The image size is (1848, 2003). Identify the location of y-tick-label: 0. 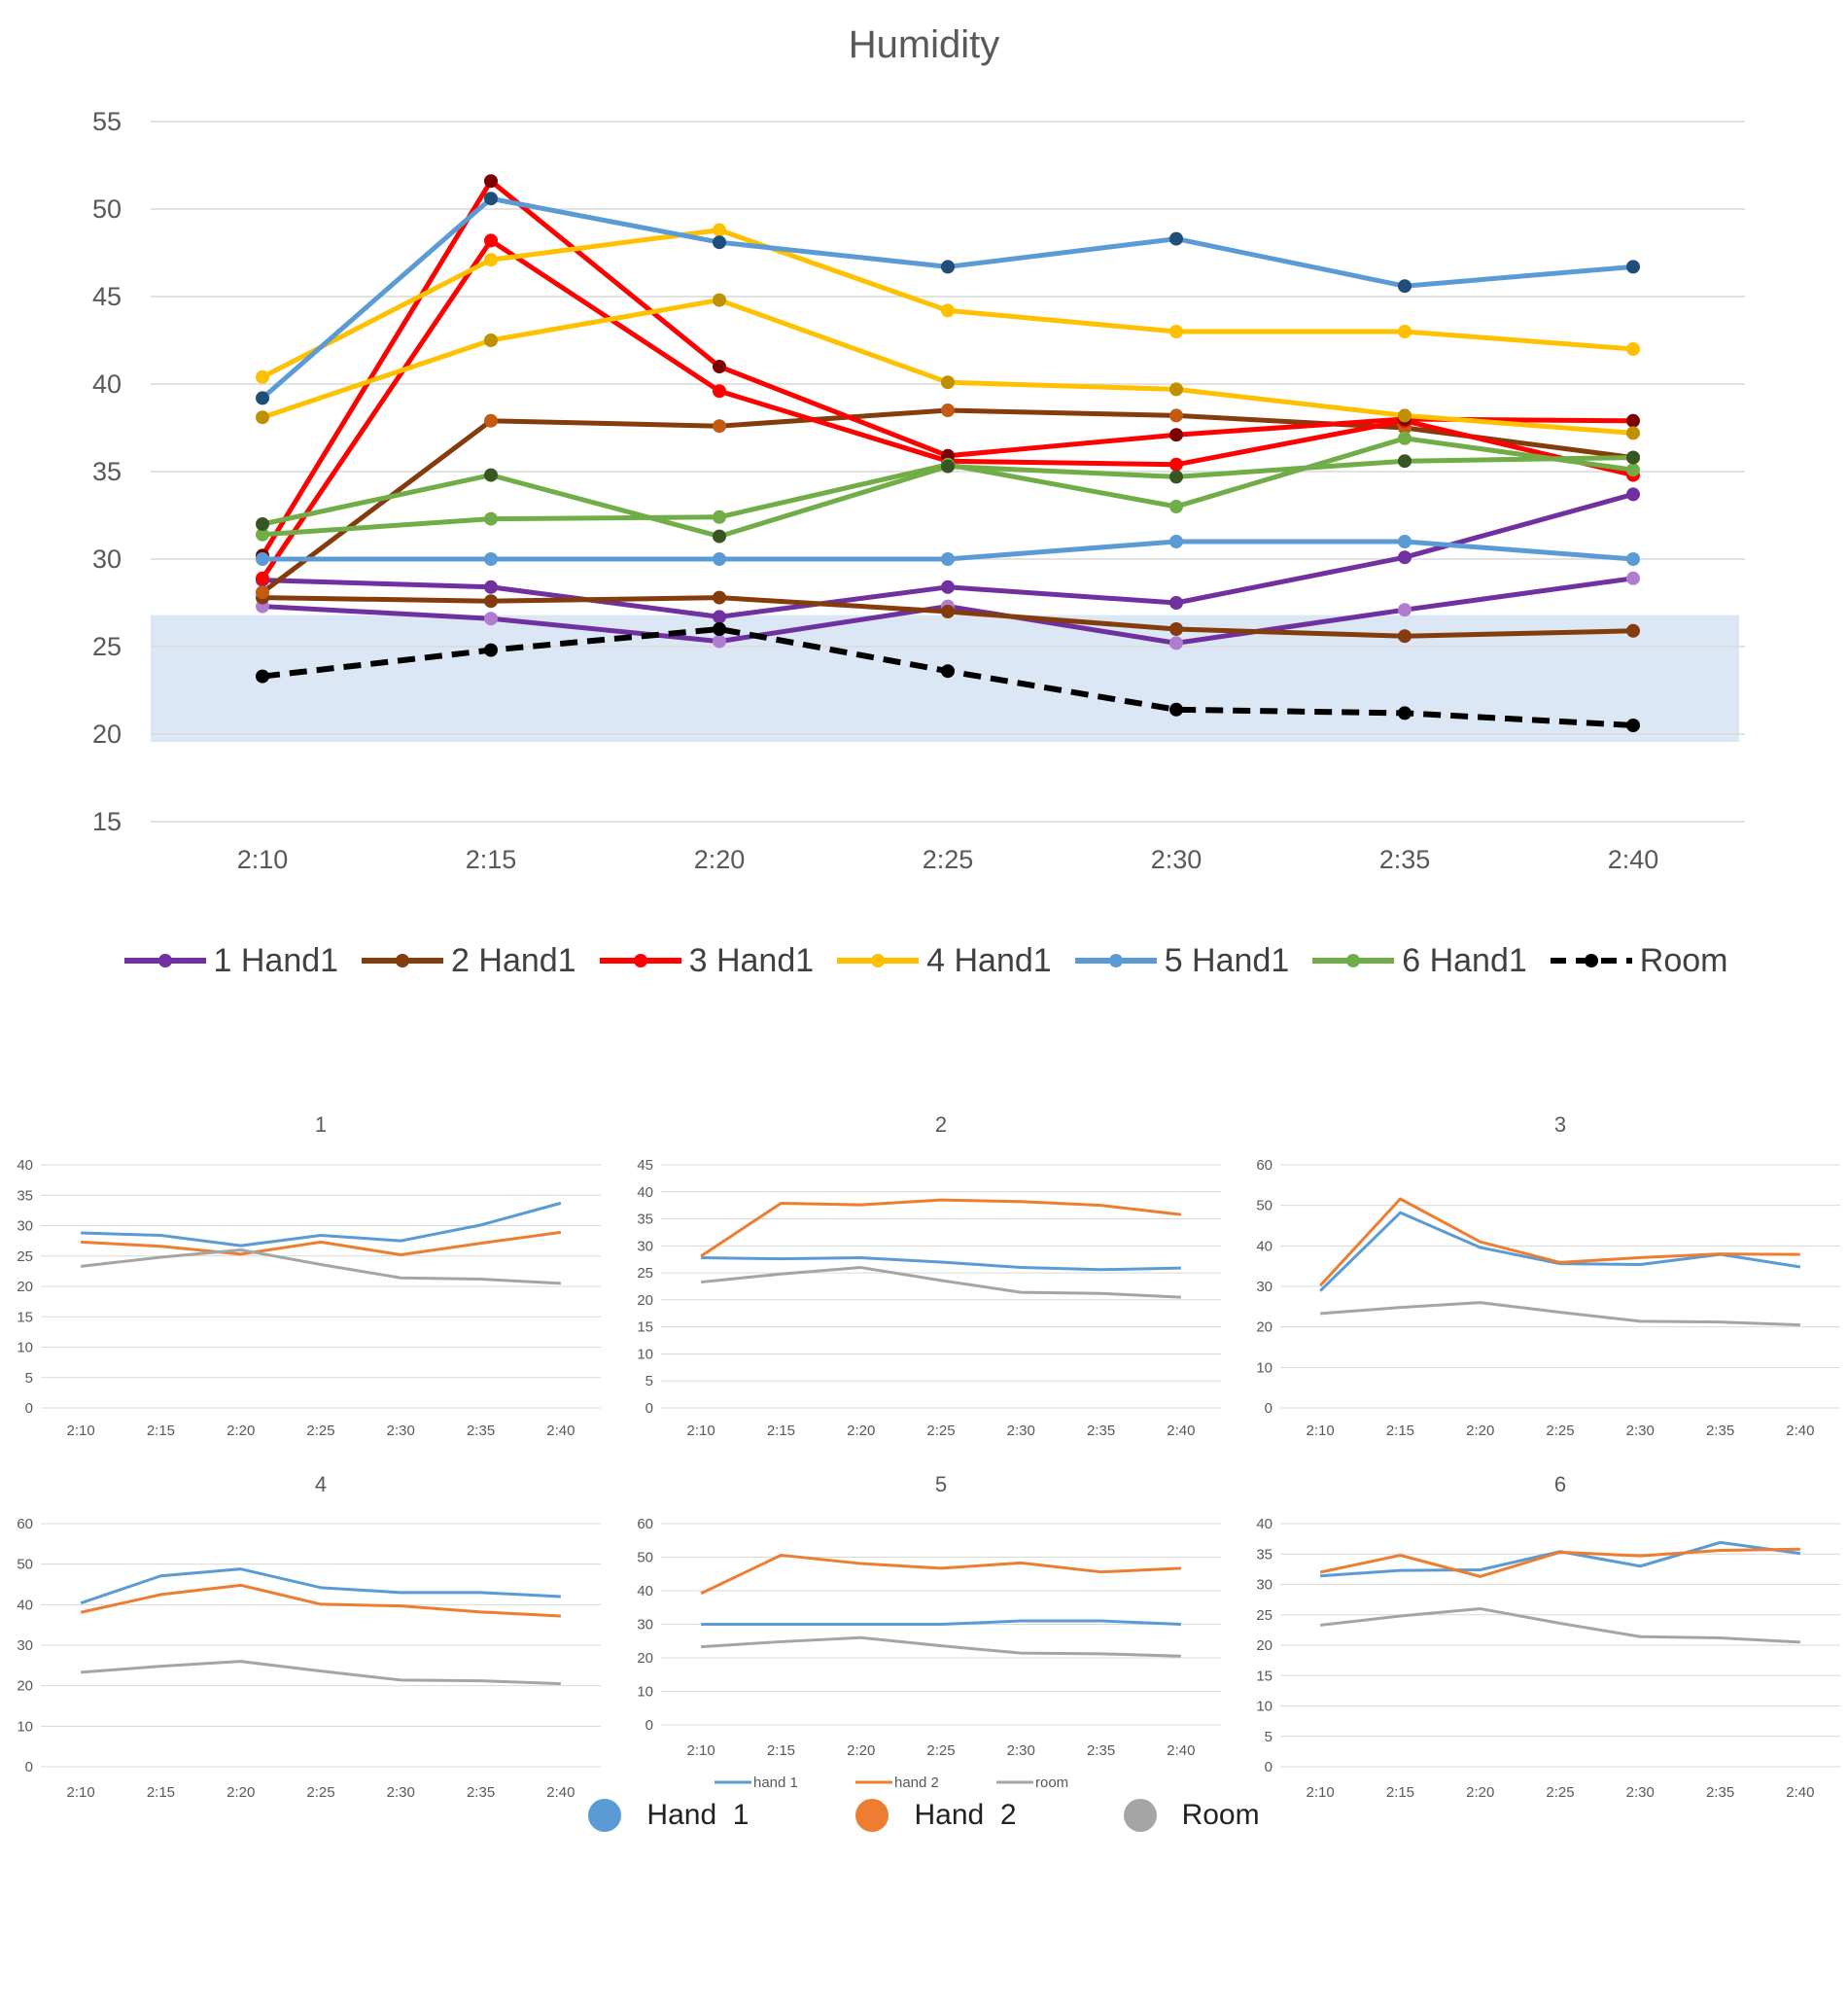
(1269, 1767).